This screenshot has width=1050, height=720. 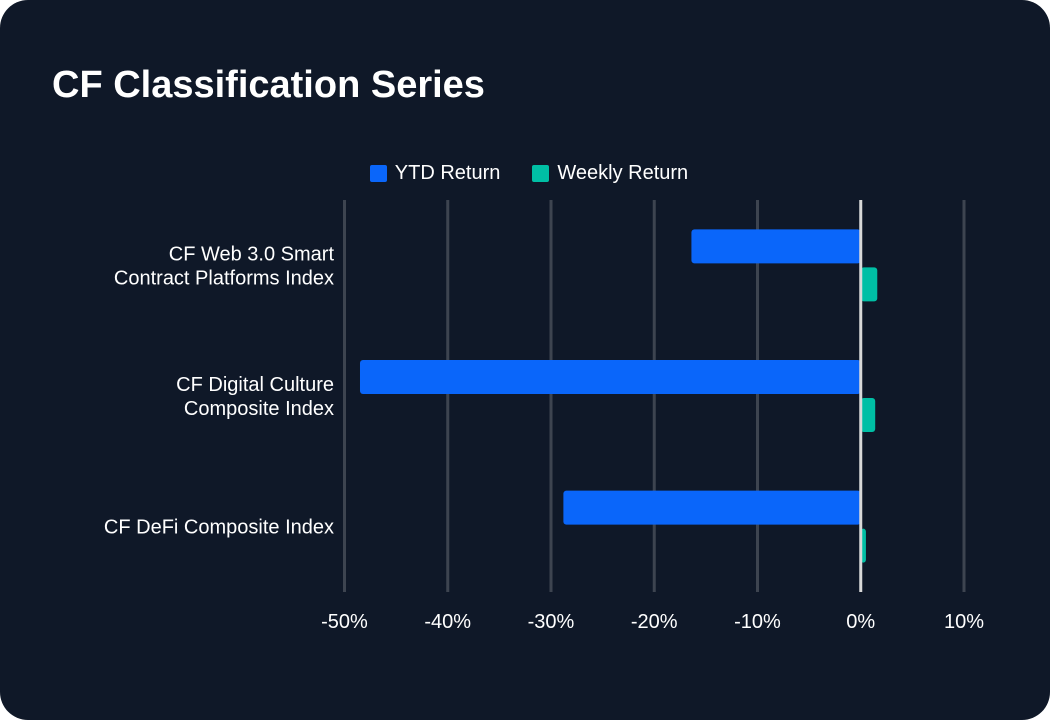 What do you see at coordinates (447, 173) in the screenshot?
I see `legend-label-ytd: YTD Return` at bounding box center [447, 173].